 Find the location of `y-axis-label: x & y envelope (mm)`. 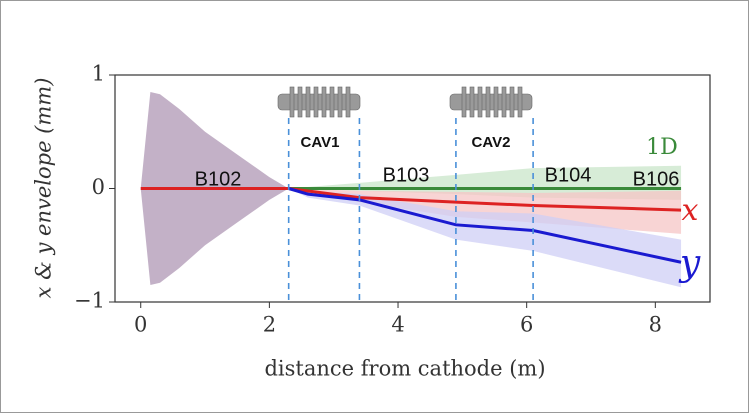

y-axis-label: x & y envelope (mm) is located at coordinates (44, 188).